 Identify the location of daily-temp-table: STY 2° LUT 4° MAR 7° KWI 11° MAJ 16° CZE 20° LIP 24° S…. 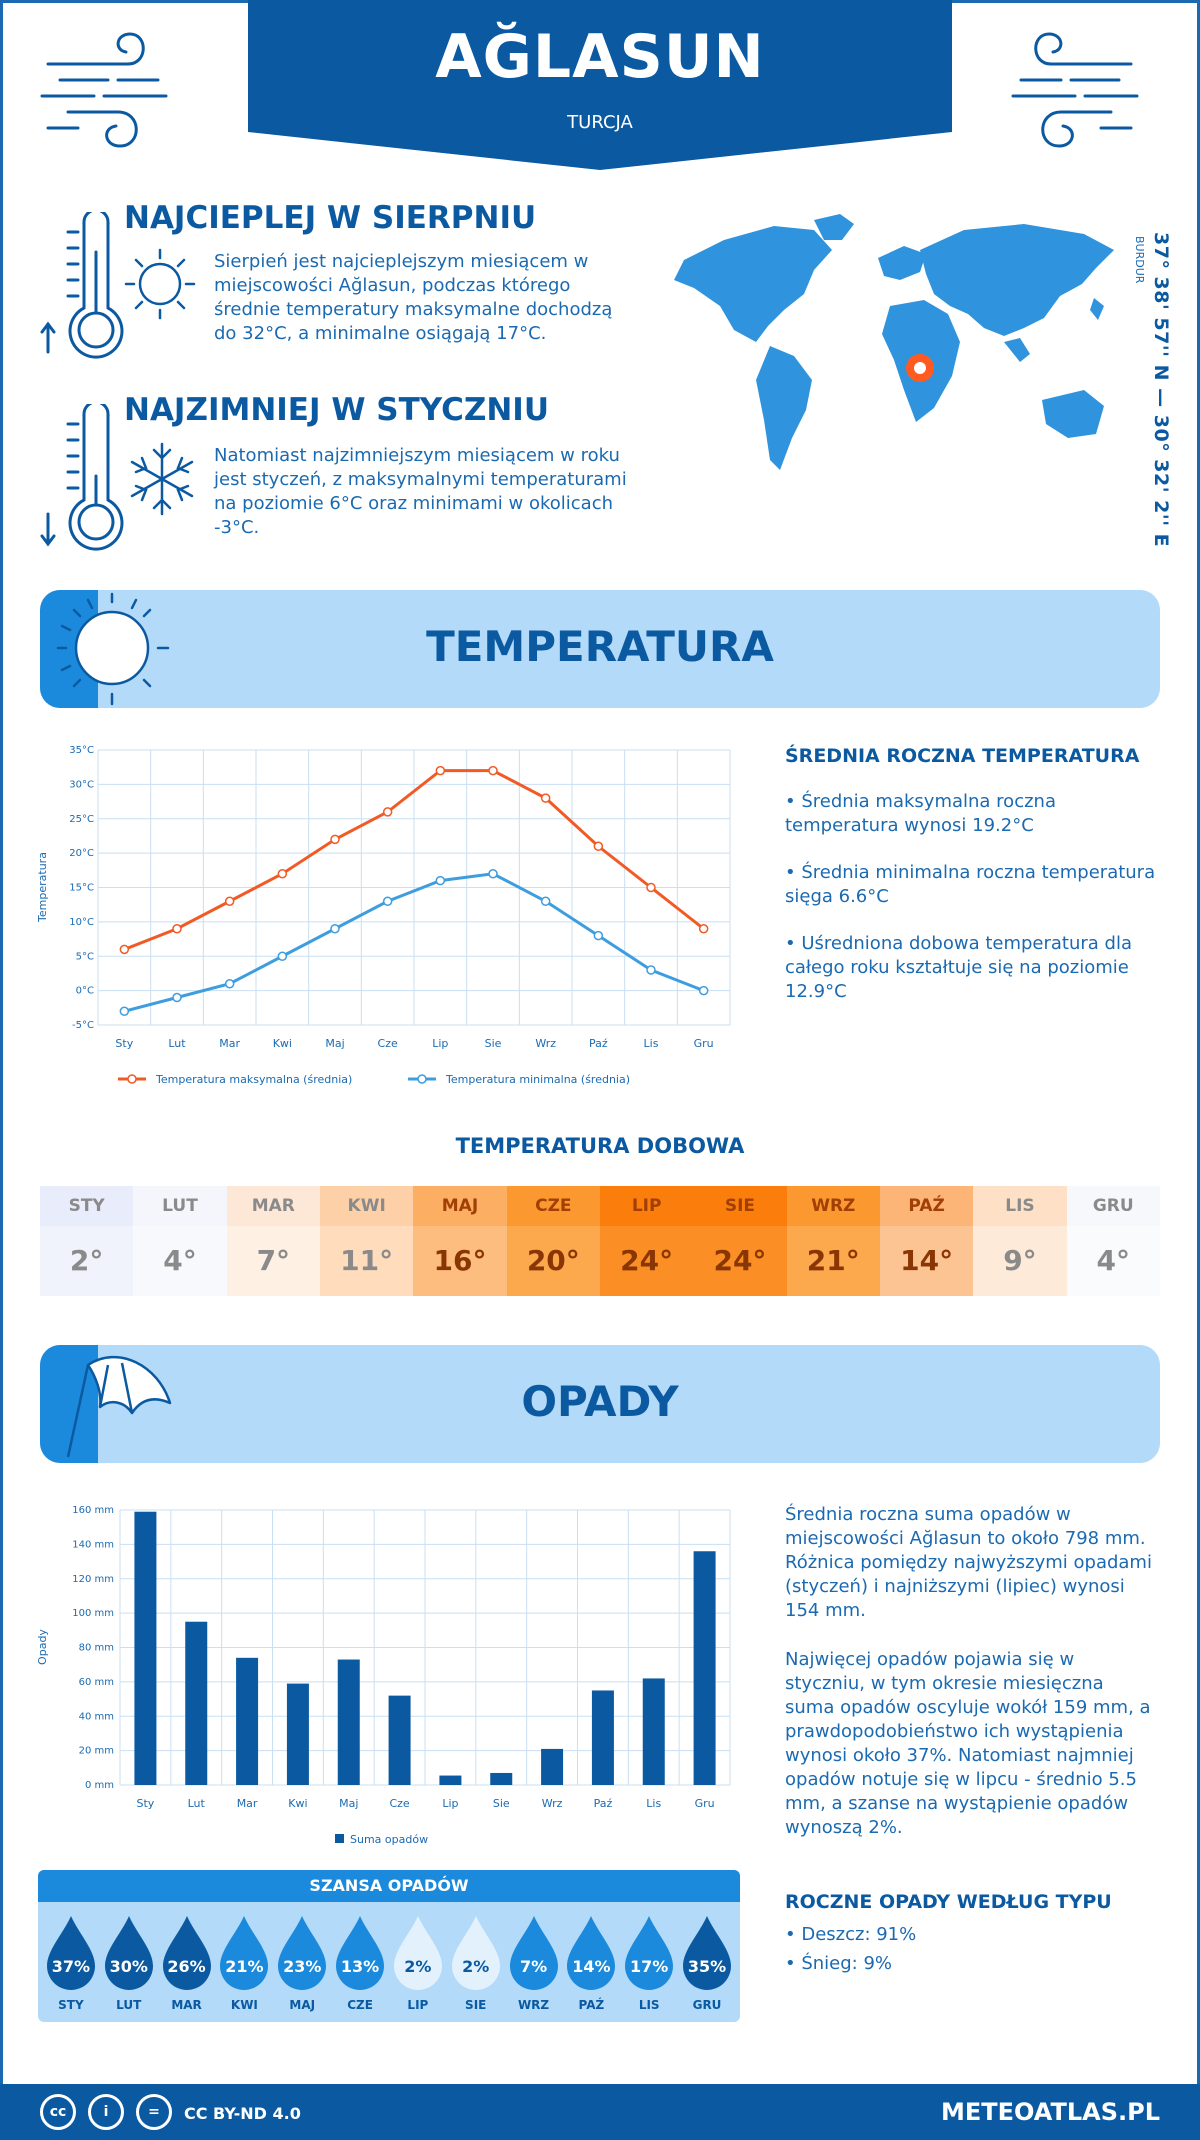
(600, 1241).